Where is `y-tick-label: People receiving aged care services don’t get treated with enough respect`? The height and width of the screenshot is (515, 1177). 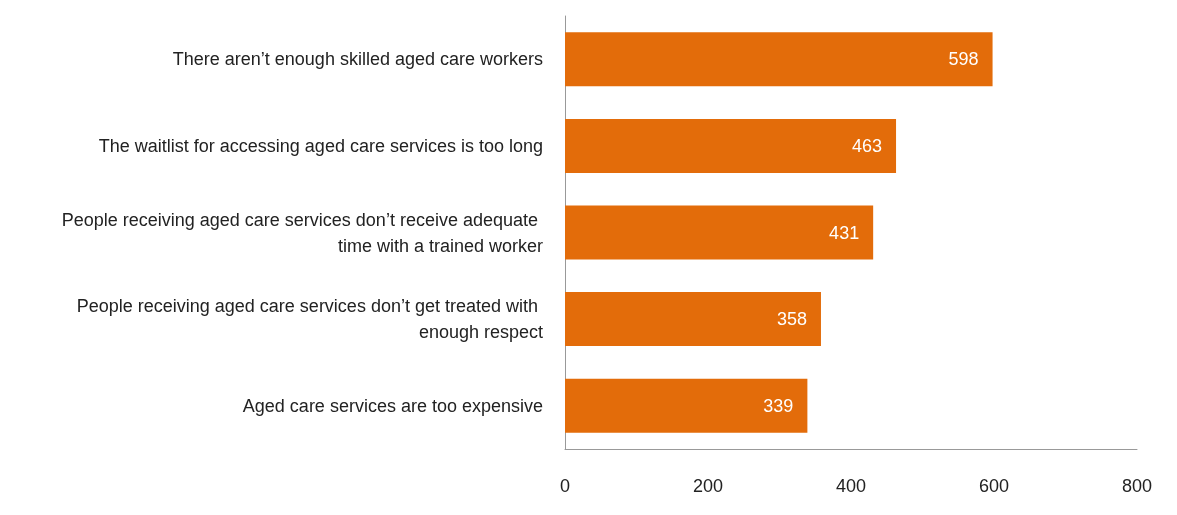 y-tick-label: People receiving aged care services don’t get treated with enough respect is located at coordinates (309, 319).